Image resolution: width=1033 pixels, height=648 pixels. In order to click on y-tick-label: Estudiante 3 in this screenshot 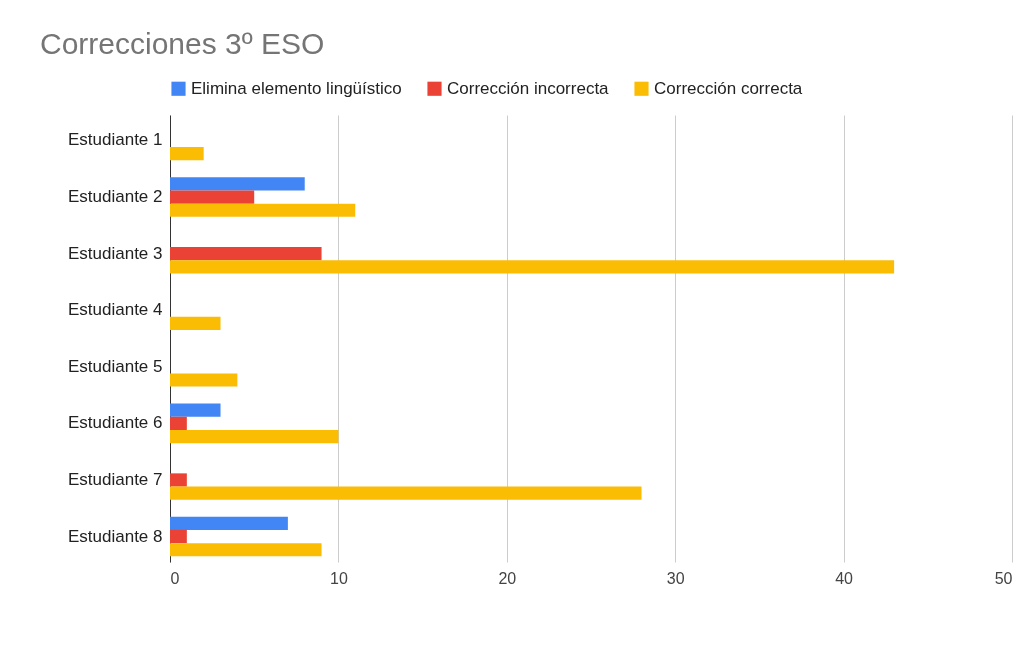, I will do `click(115, 253)`.